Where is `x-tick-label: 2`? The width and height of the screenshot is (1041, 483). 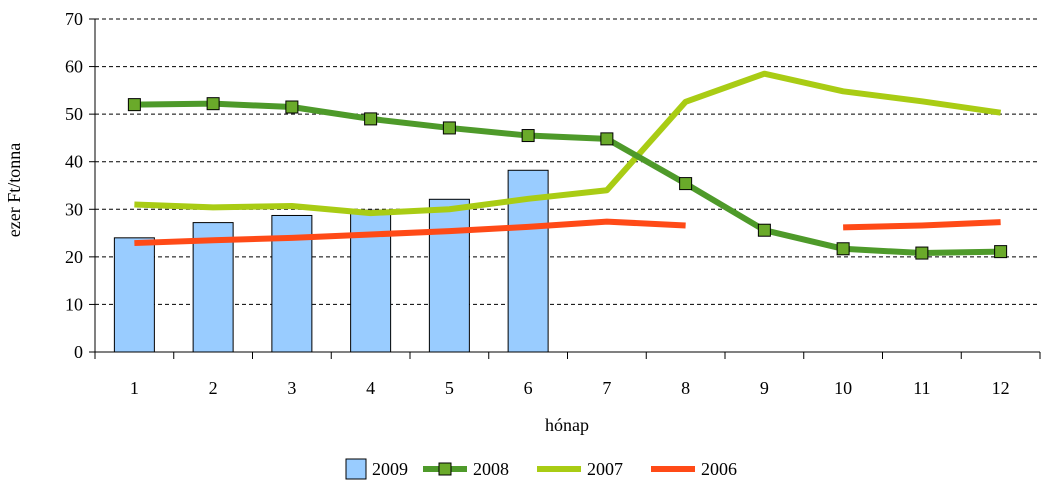
x-tick-label: 2 is located at coordinates (213, 388).